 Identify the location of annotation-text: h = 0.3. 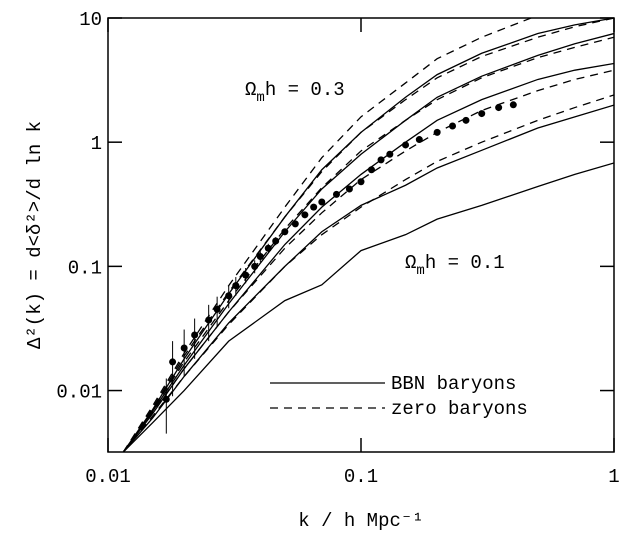
(305, 90).